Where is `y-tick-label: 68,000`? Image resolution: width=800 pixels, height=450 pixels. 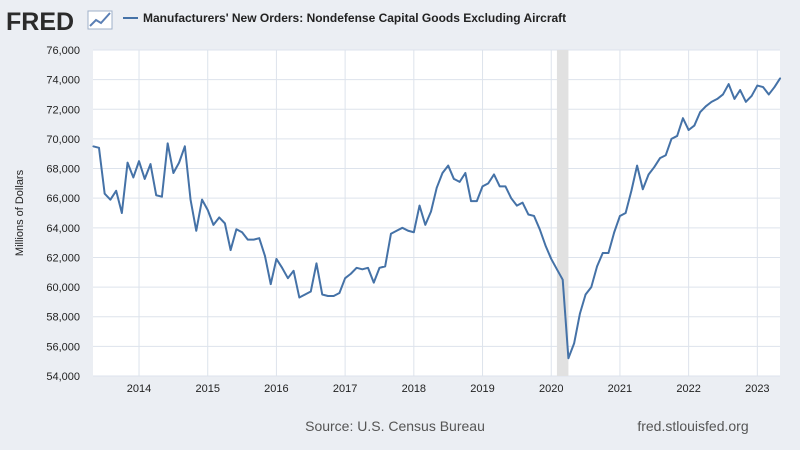
y-tick-label: 68,000 is located at coordinates (63, 170).